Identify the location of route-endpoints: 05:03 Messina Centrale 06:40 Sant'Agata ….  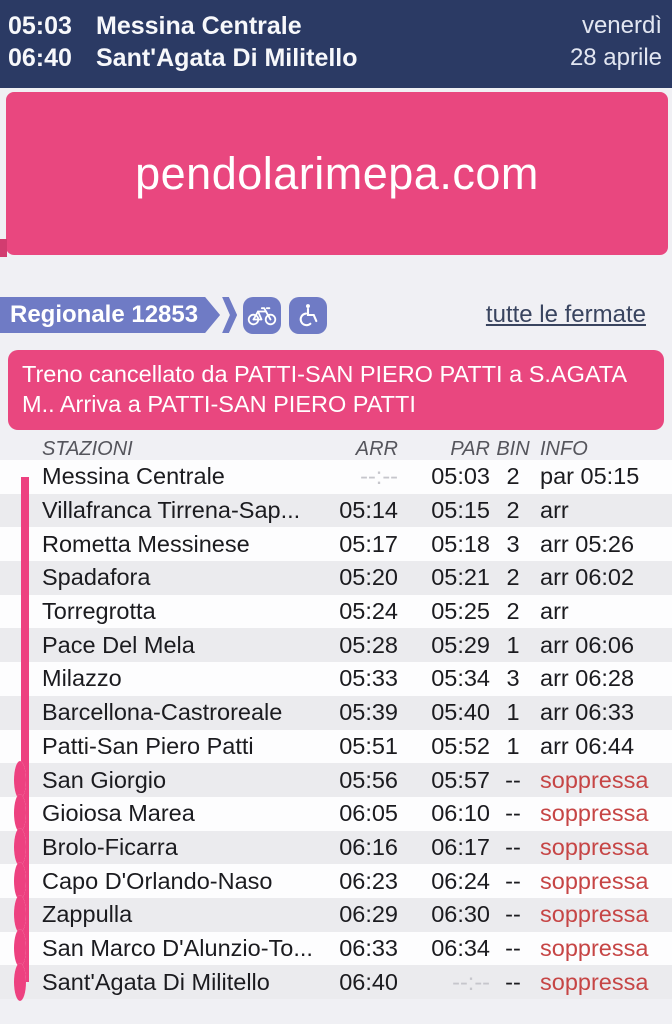
(183, 42).